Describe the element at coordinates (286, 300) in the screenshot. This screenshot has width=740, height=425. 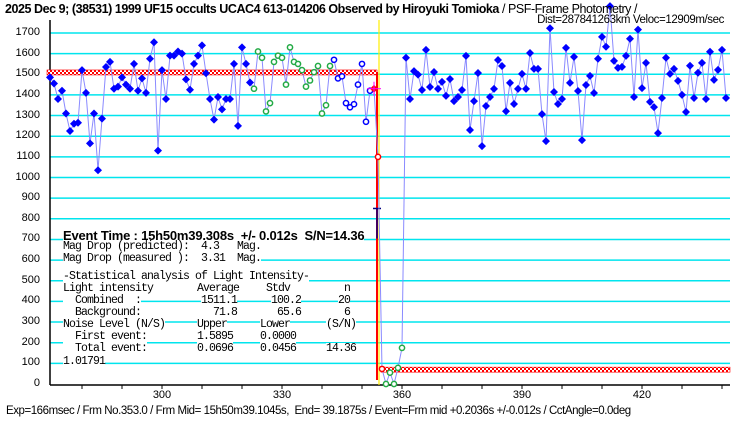
I see `combined-stdv: 100.2` at that location.